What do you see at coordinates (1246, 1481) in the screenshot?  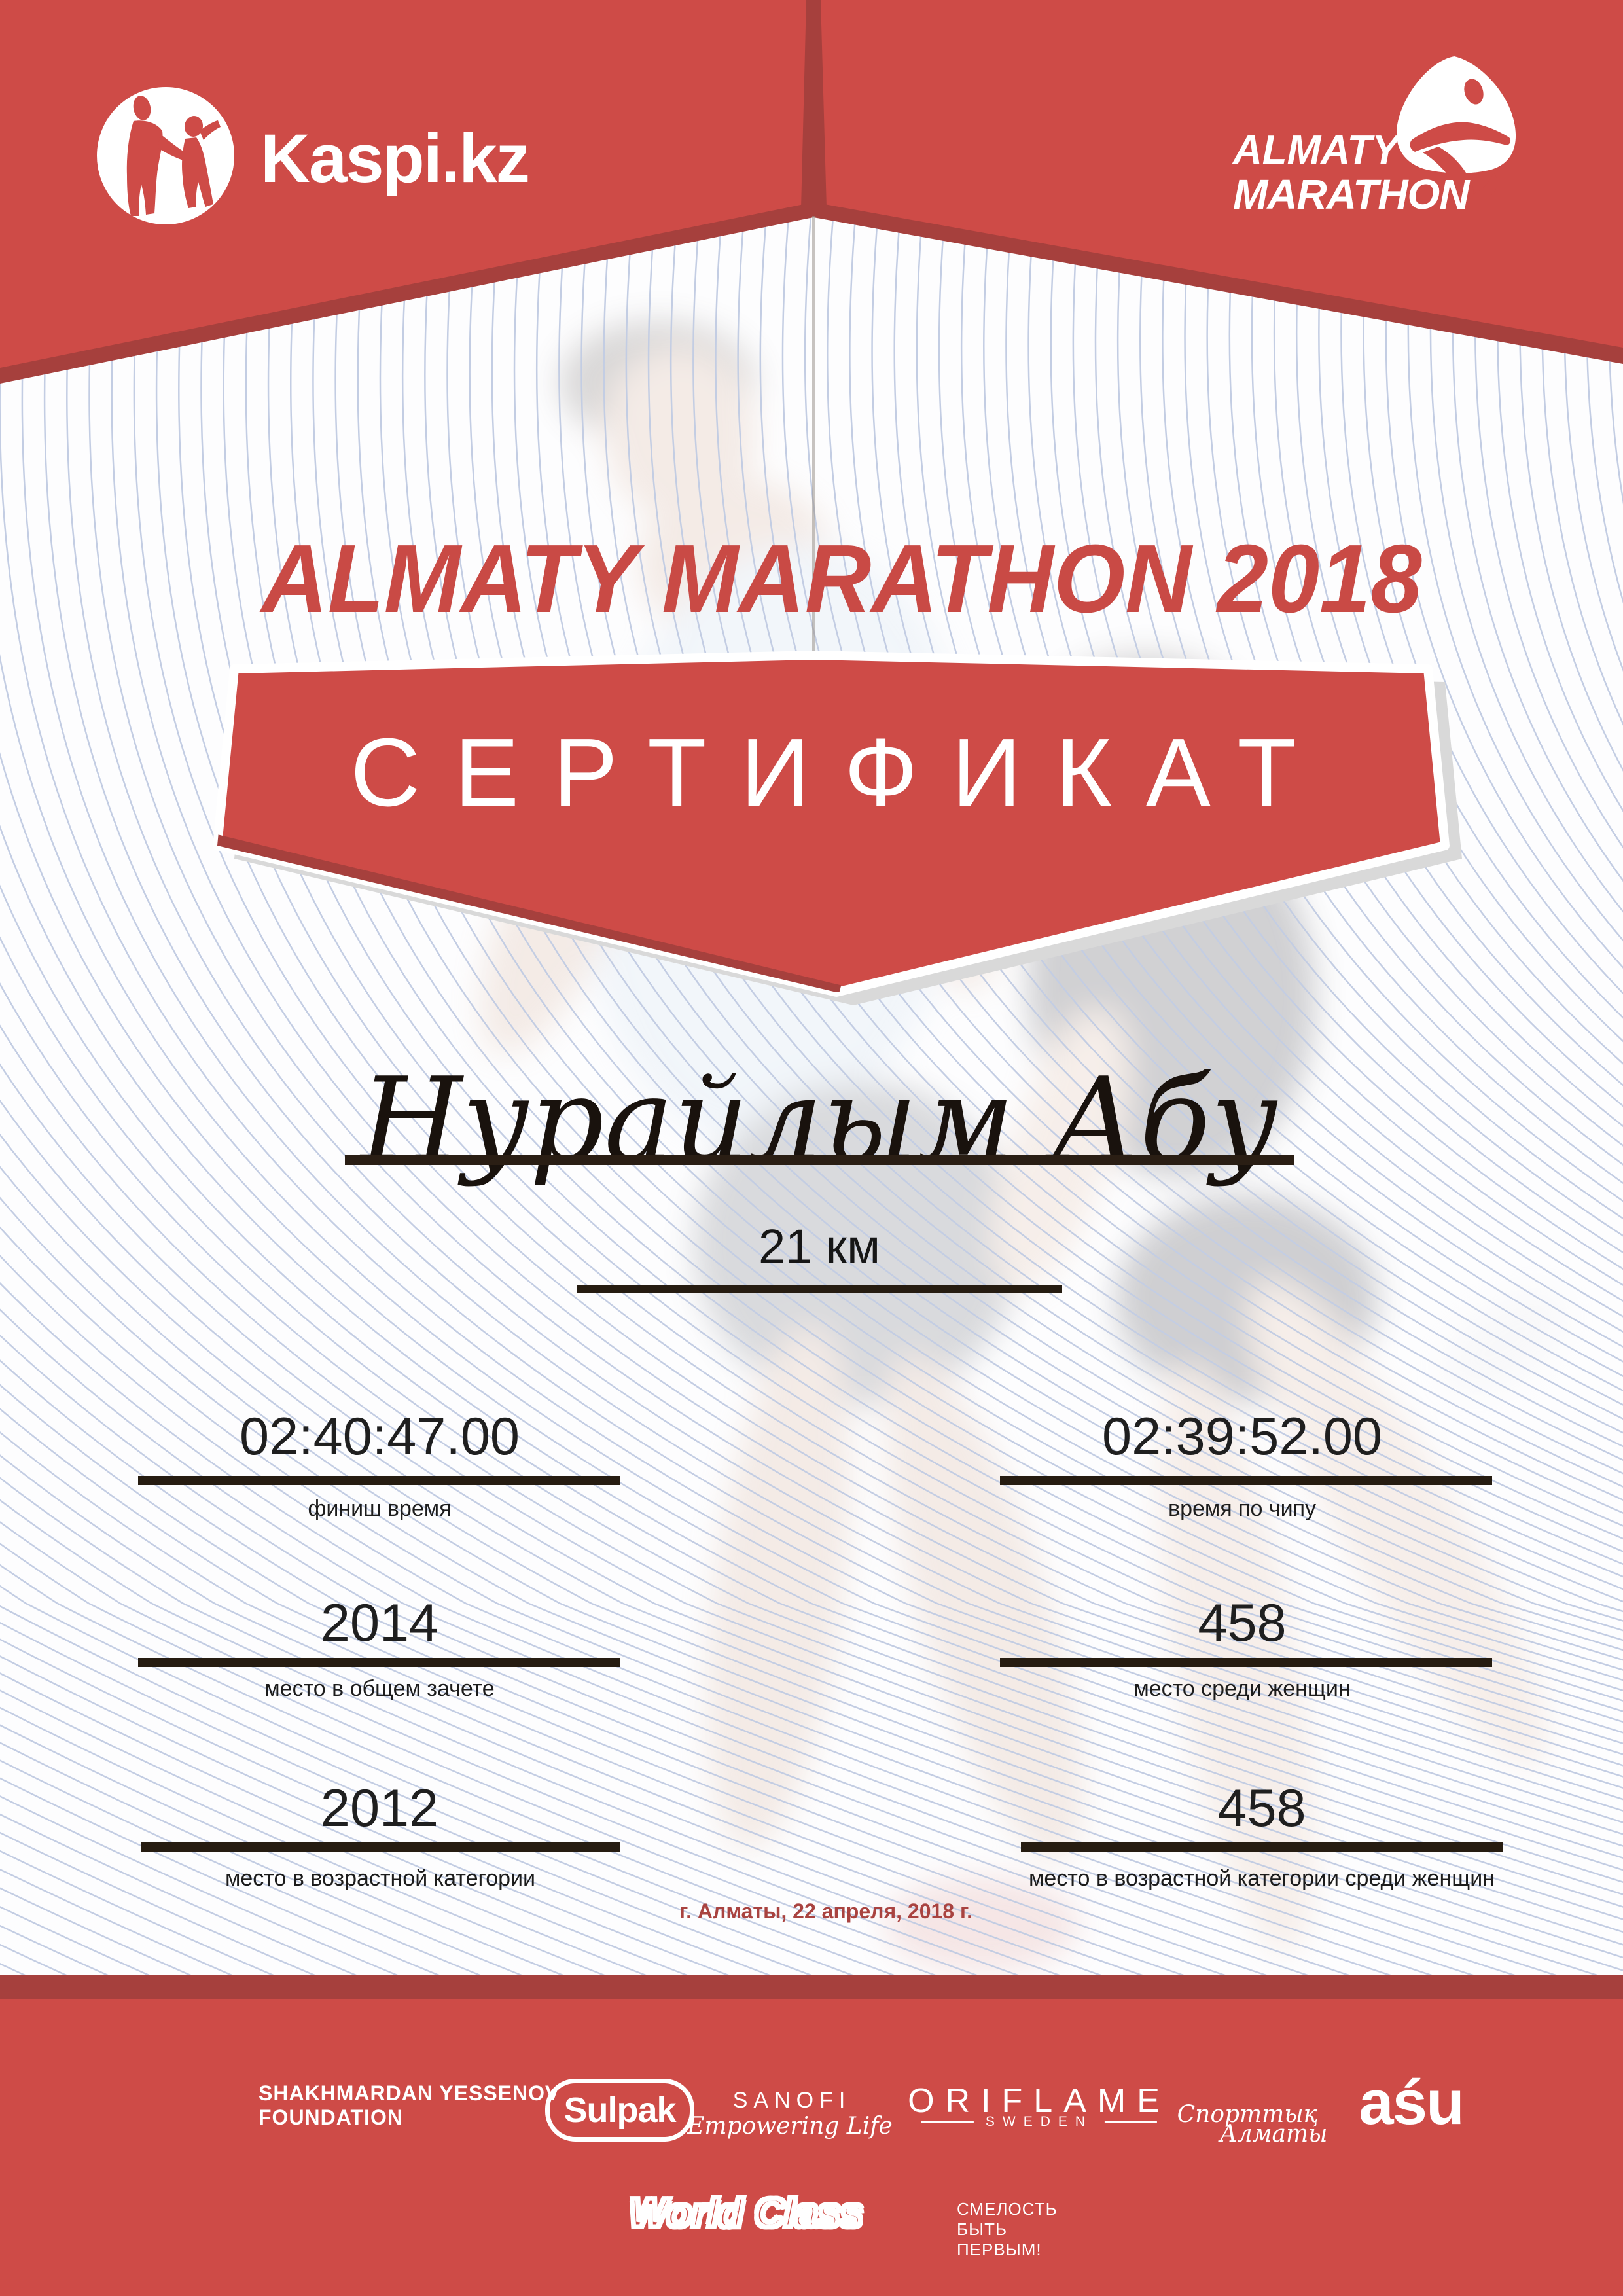 I see `chip-time-underline` at bounding box center [1246, 1481].